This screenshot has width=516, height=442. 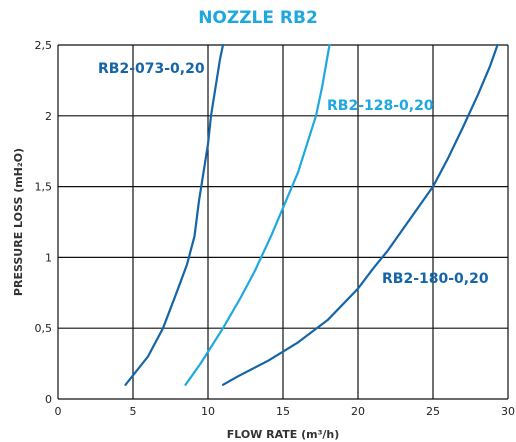 What do you see at coordinates (44, 45) in the screenshot?
I see `y-tick-label: 2,5` at bounding box center [44, 45].